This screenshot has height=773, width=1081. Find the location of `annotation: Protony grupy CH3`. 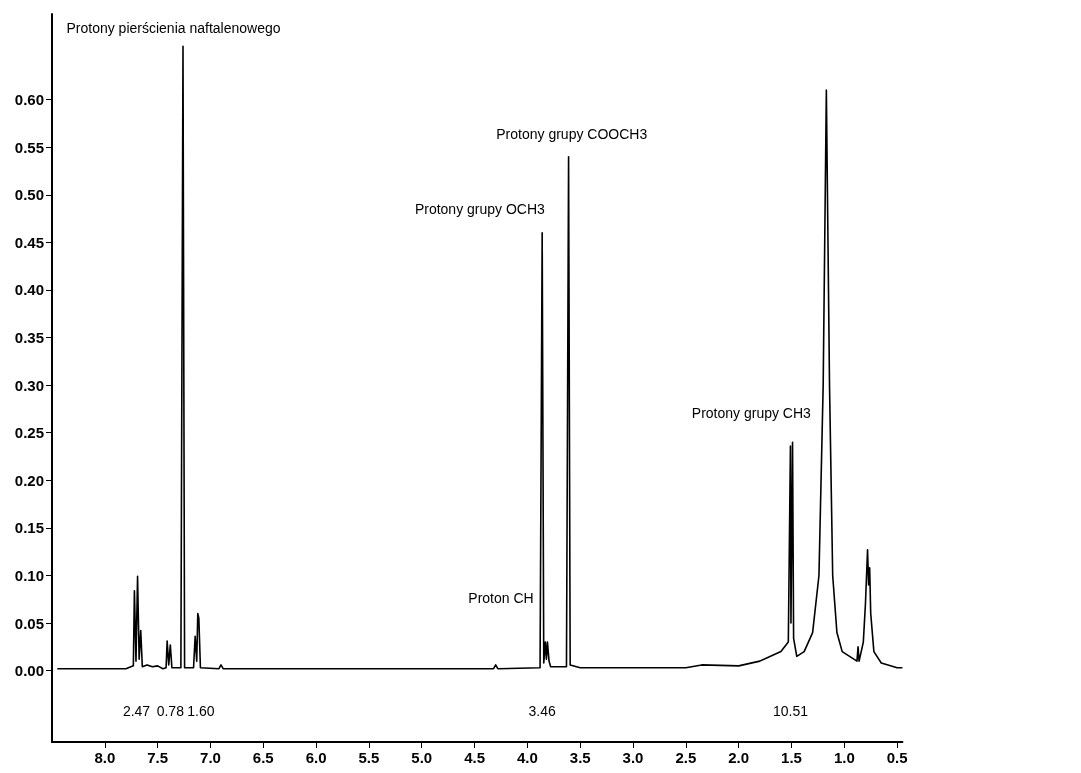

annotation: Protony grupy CH3 is located at coordinates (751, 412).